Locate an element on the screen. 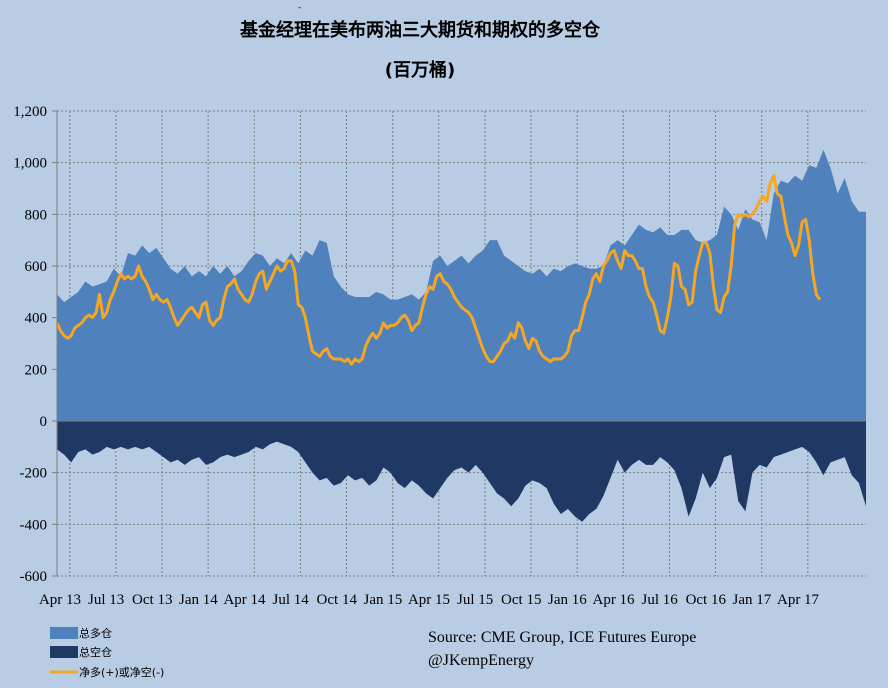  y-tick-label: -200 is located at coordinates (34, 474).